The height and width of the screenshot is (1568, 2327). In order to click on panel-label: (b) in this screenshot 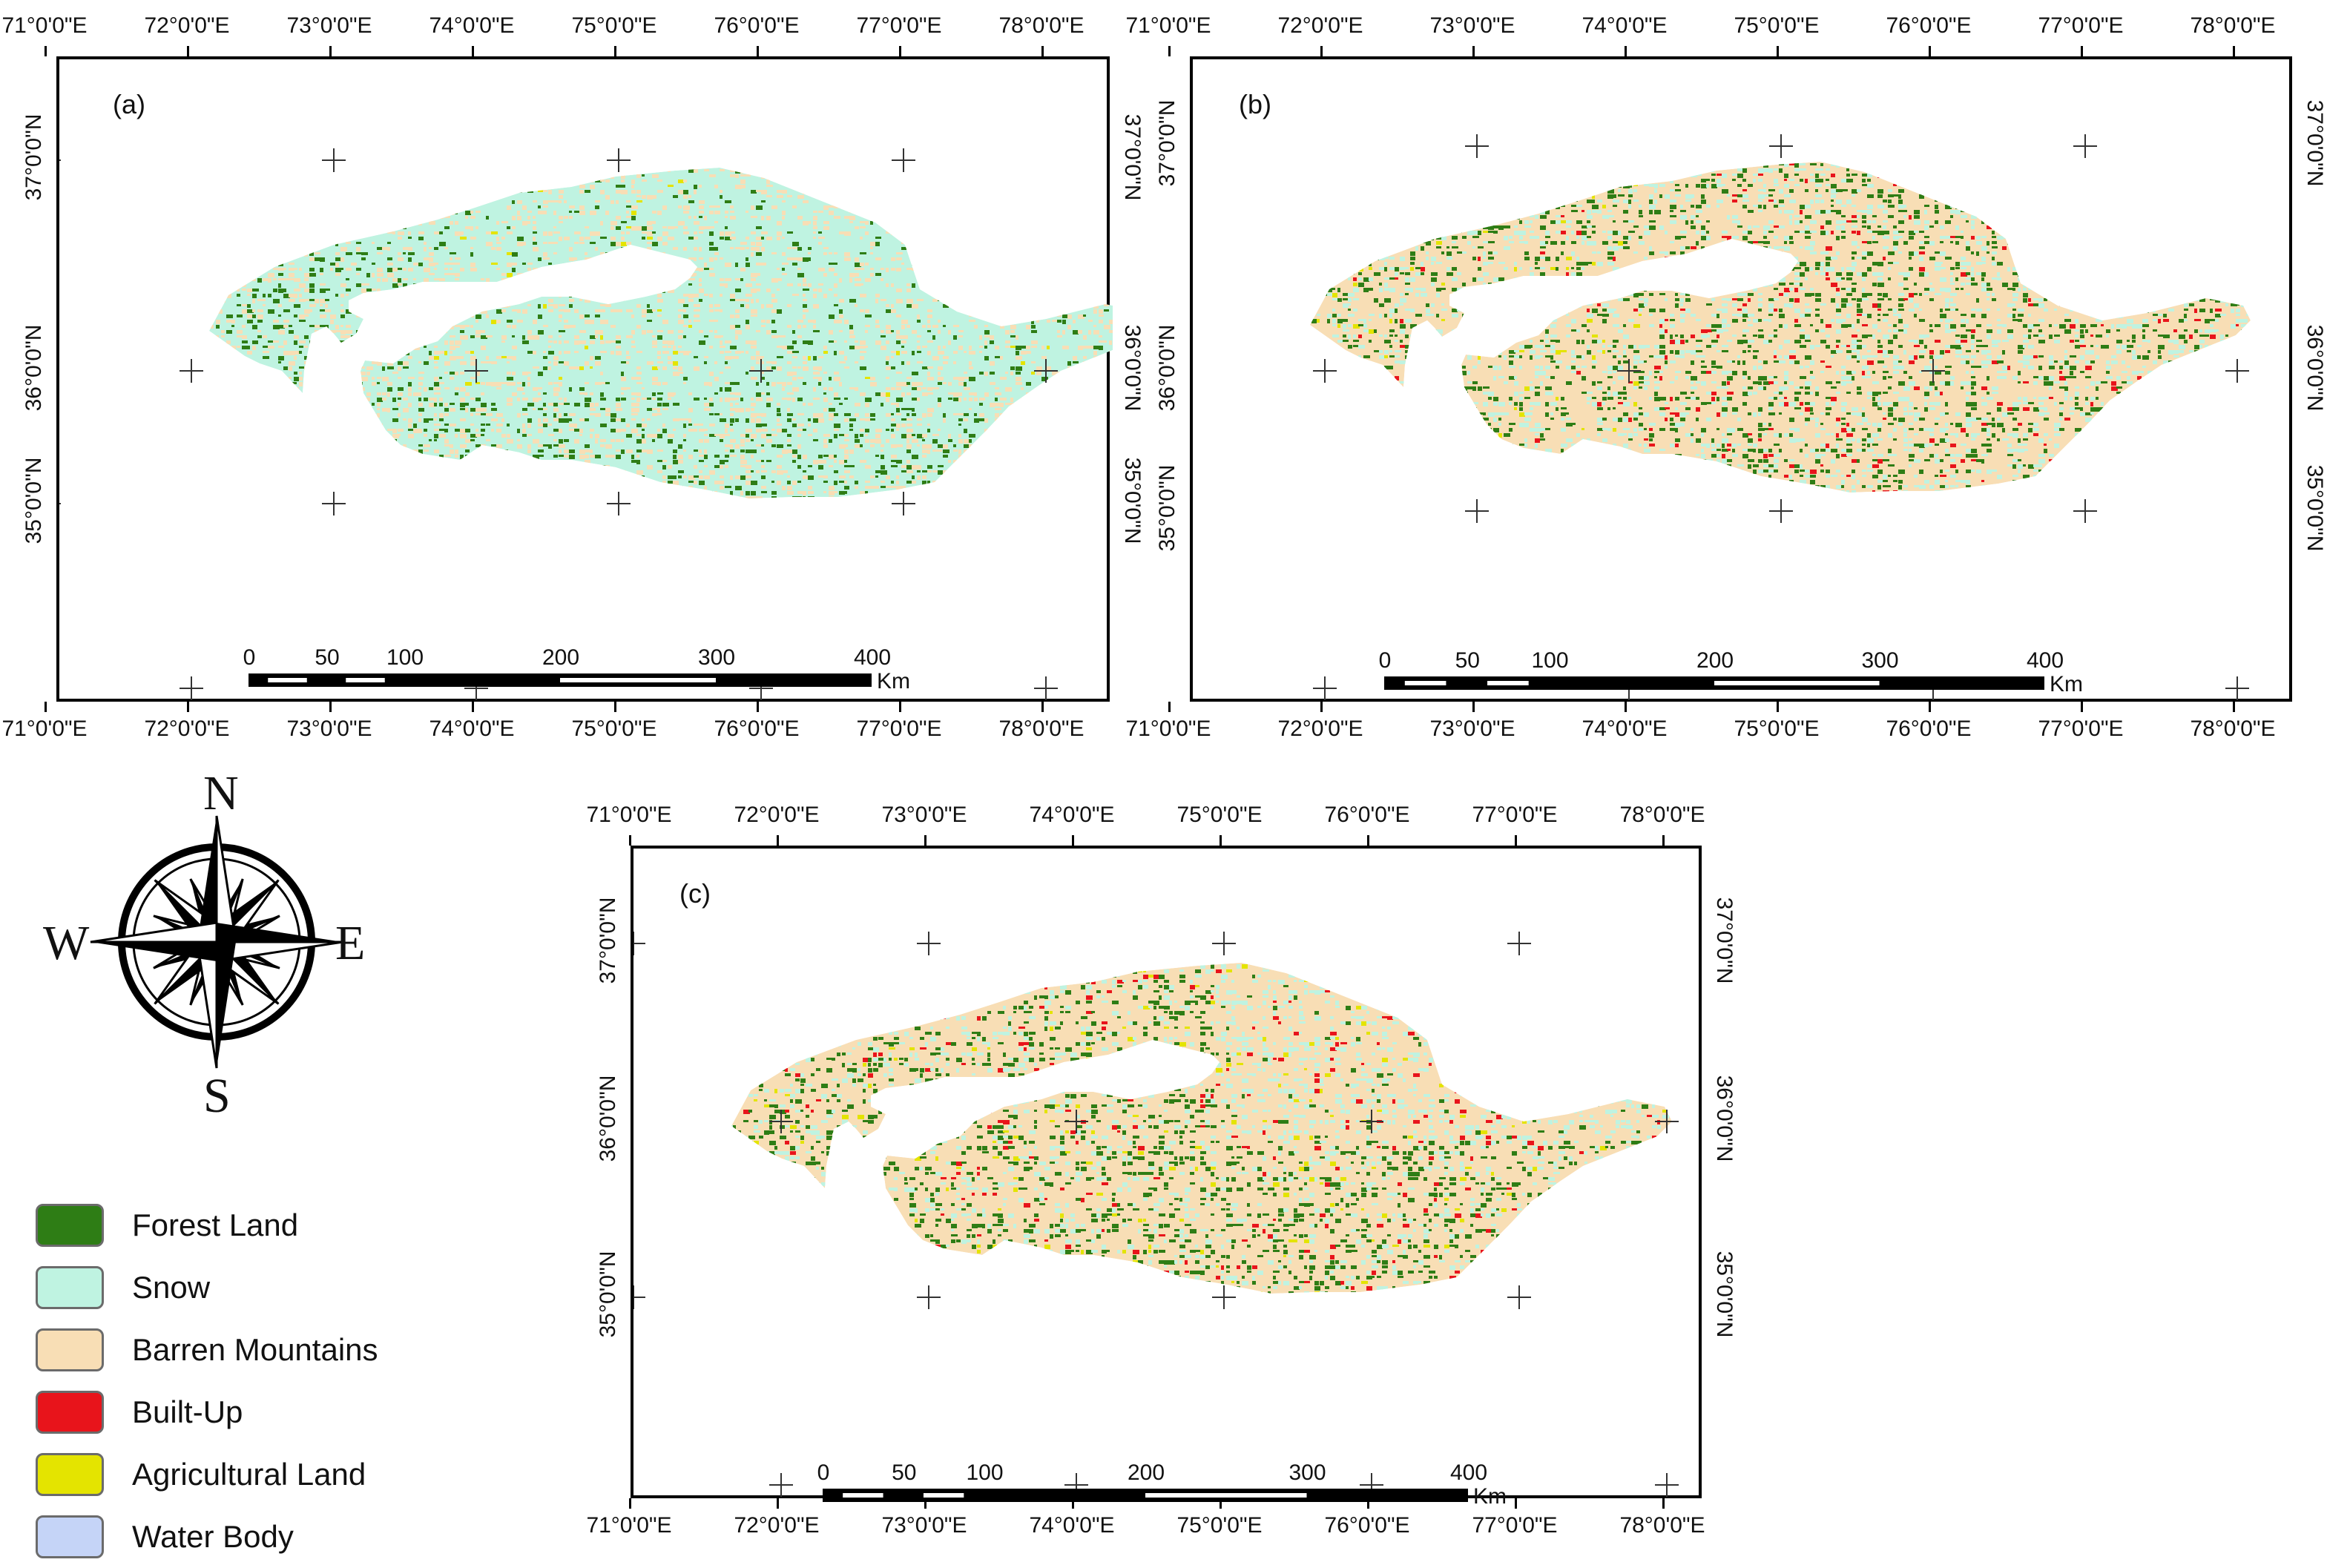, I will do `click(1255, 104)`.